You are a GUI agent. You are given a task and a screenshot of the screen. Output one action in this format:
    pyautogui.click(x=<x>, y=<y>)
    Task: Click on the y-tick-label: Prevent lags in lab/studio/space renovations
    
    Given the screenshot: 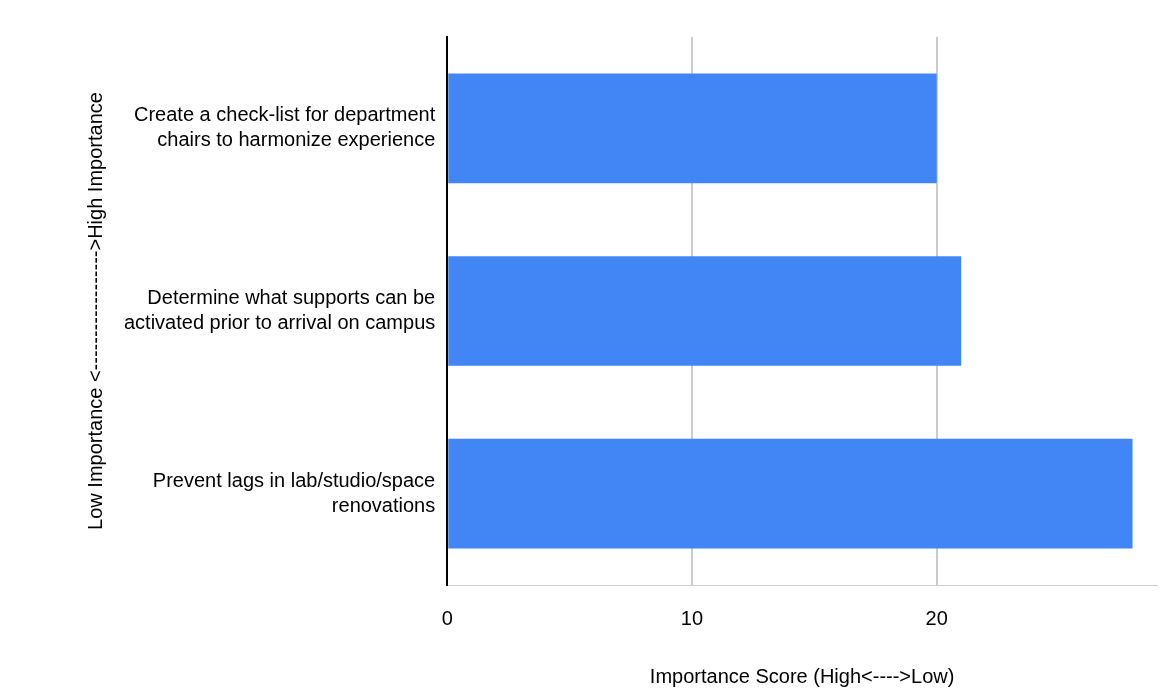 What is the action you would take?
    pyautogui.click(x=294, y=492)
    